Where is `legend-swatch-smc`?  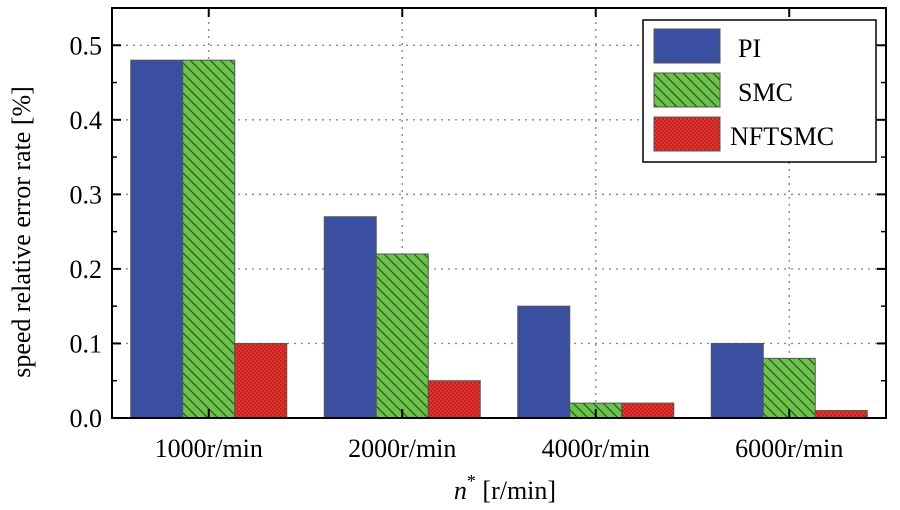
legend-swatch-smc is located at coordinates (687, 90).